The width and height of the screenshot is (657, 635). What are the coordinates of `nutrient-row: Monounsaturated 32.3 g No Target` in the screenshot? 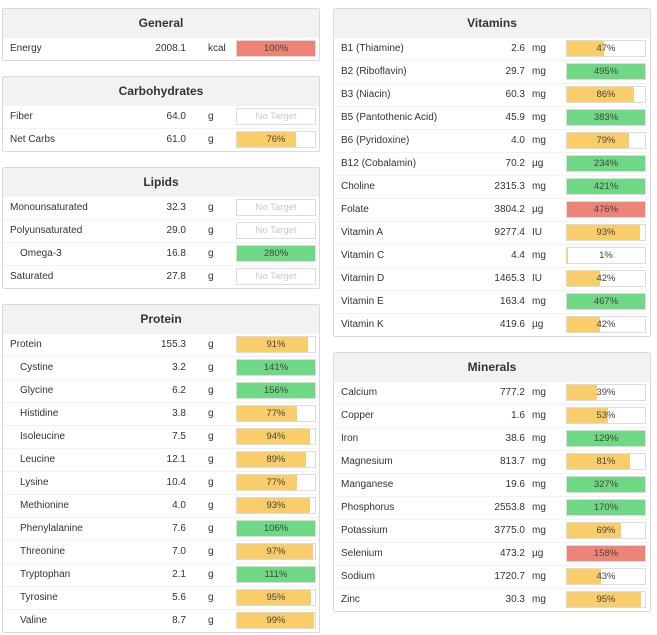 It's located at (161, 208).